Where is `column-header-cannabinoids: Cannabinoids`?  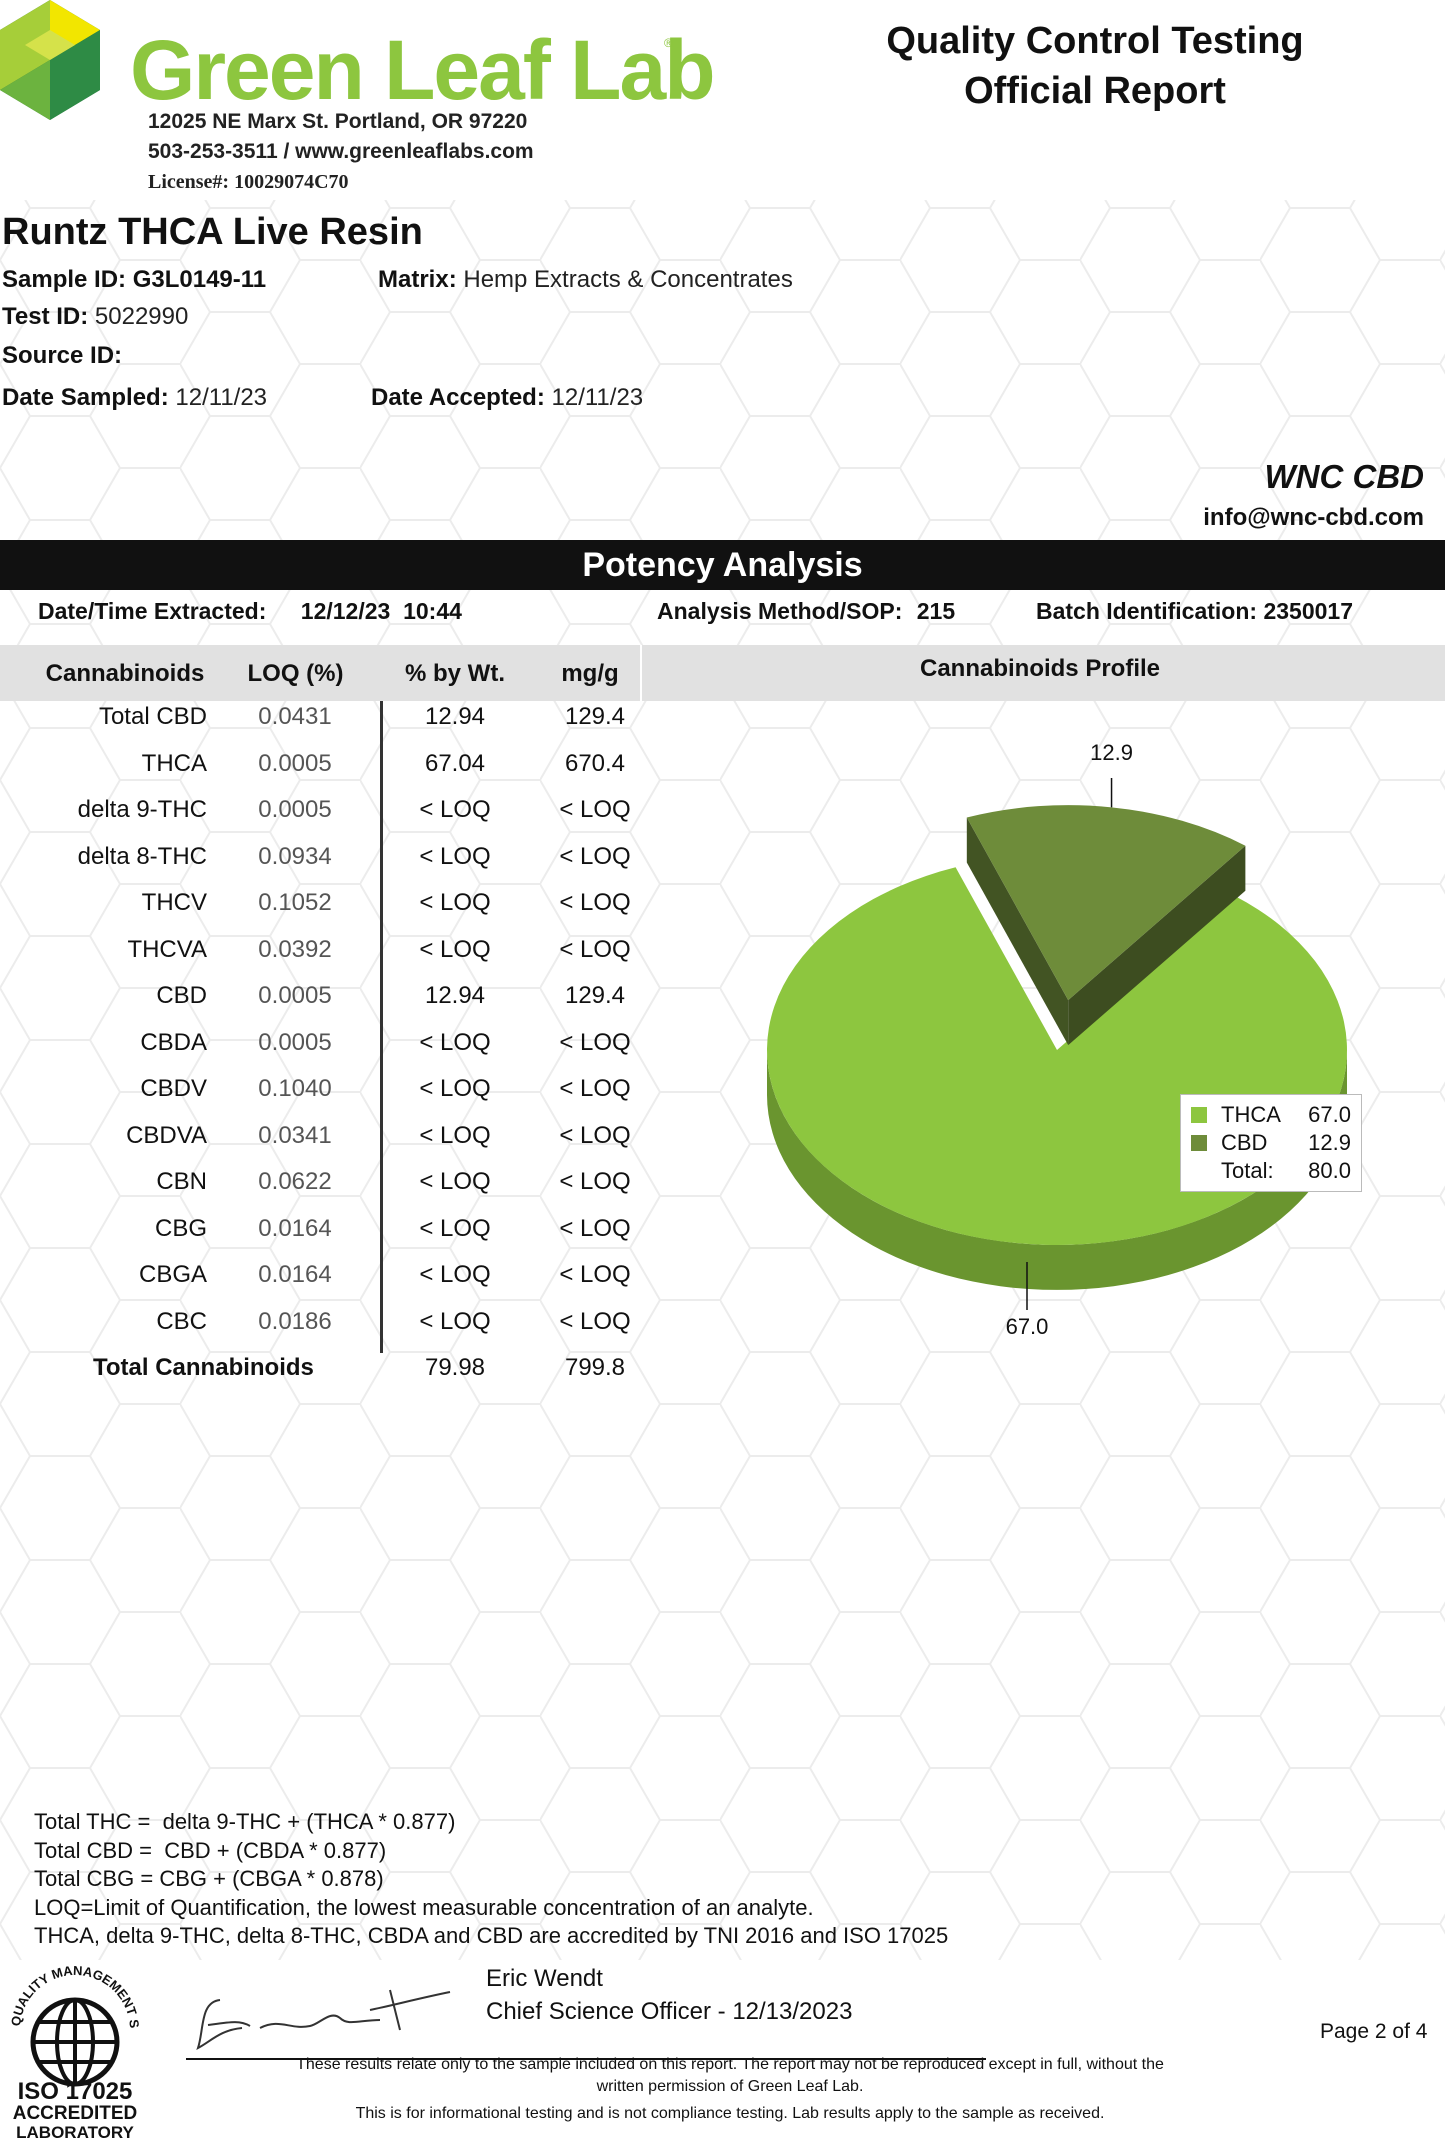
column-header-cannabinoids: Cannabinoids is located at coordinates (125, 673).